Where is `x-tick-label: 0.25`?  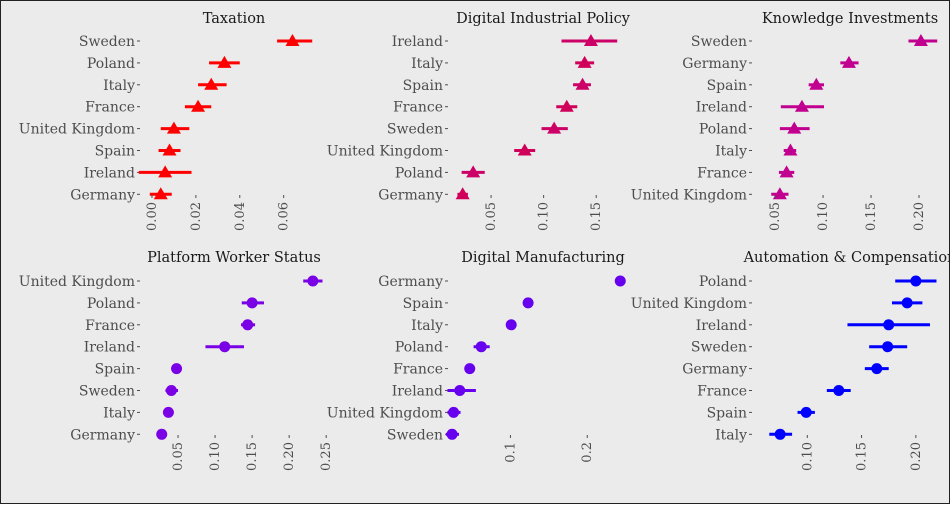
x-tick-label: 0.25 is located at coordinates (326, 456).